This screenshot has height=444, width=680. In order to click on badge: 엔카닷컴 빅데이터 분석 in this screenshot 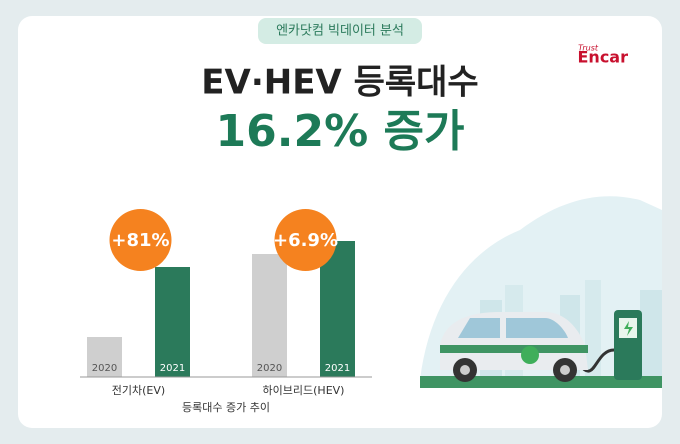, I will do `click(340, 31)`.